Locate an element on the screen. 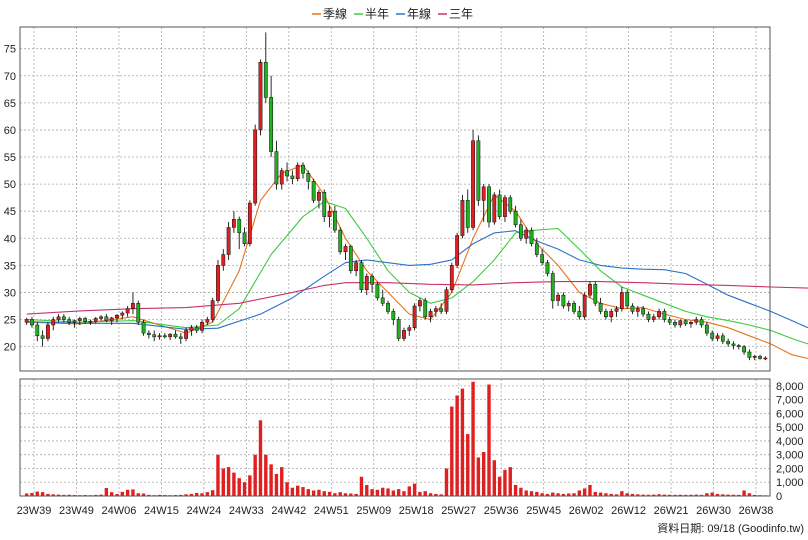  x-tick-label-18: 26W38 is located at coordinates (756, 511).